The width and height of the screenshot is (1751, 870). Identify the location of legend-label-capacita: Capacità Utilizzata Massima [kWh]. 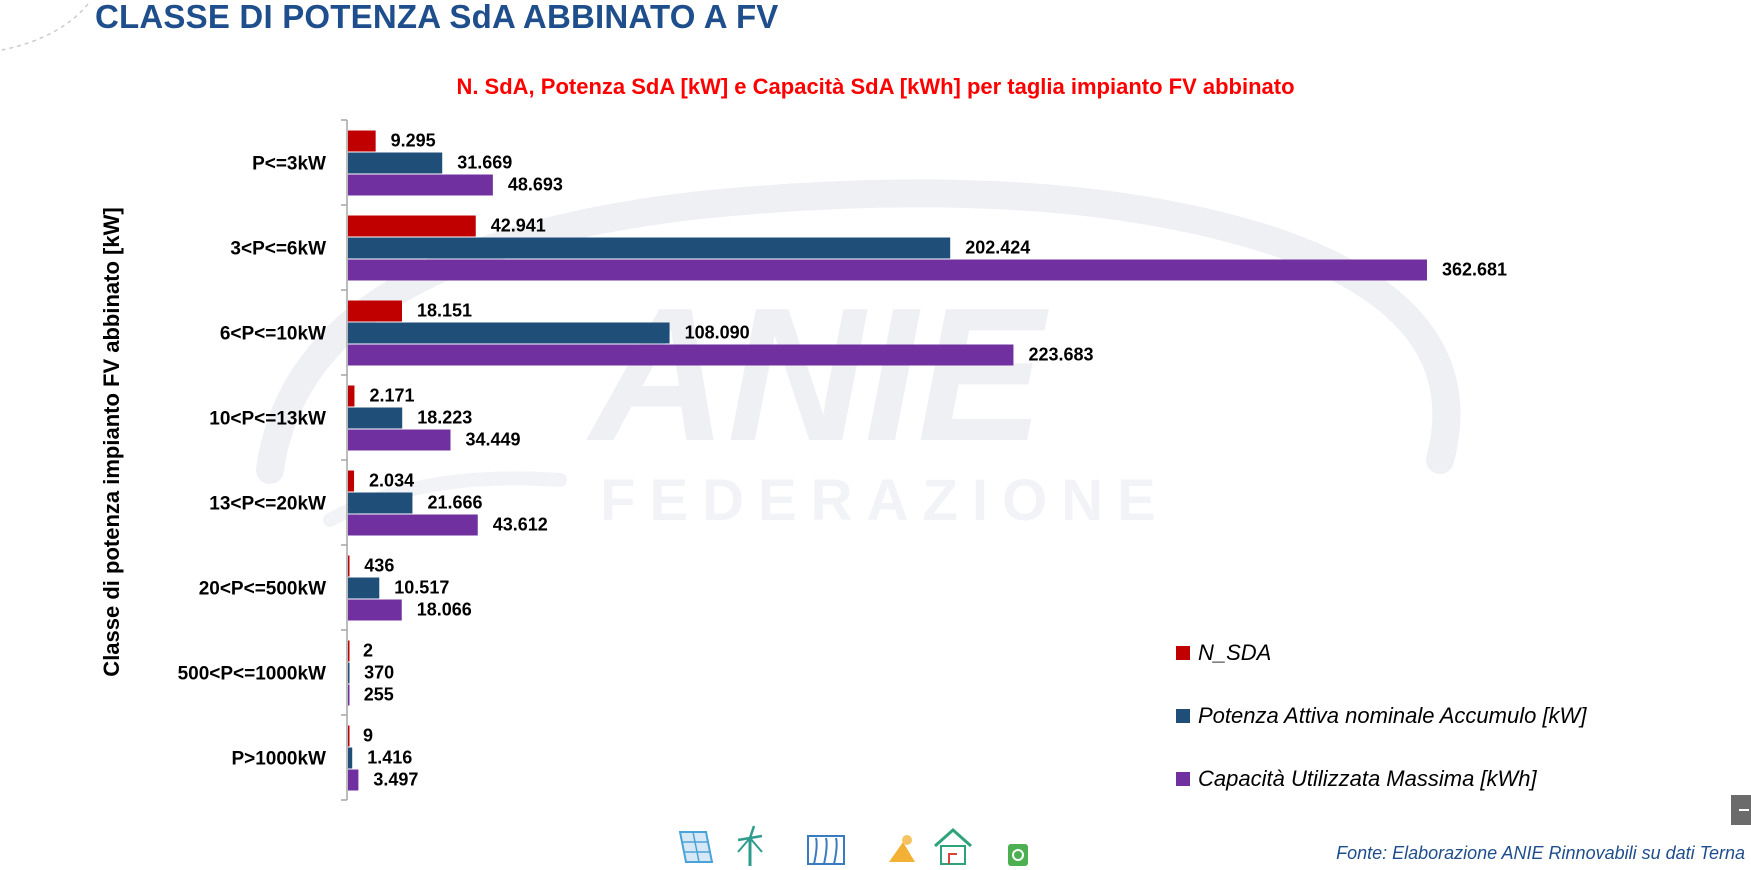
(1367, 778).